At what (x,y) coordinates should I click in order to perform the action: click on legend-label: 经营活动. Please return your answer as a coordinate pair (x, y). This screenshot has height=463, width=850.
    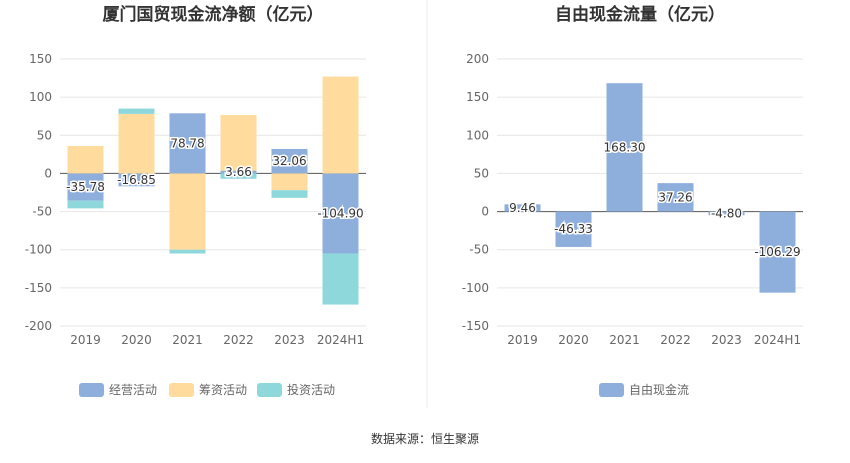
    Looking at the image, I should click on (133, 390).